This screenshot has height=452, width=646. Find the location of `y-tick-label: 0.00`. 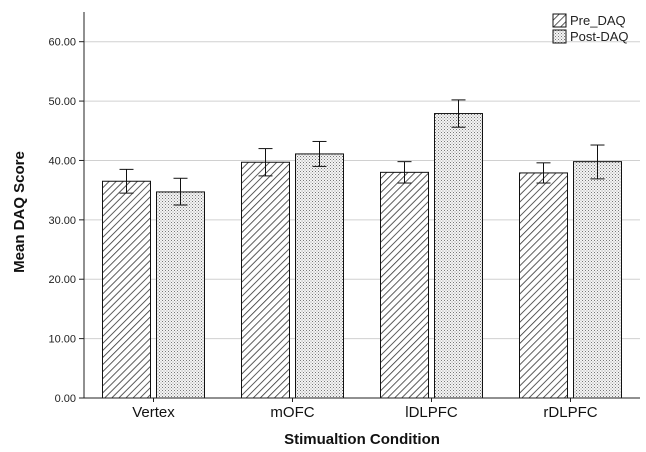

y-tick-label: 0.00 is located at coordinates (65, 399).